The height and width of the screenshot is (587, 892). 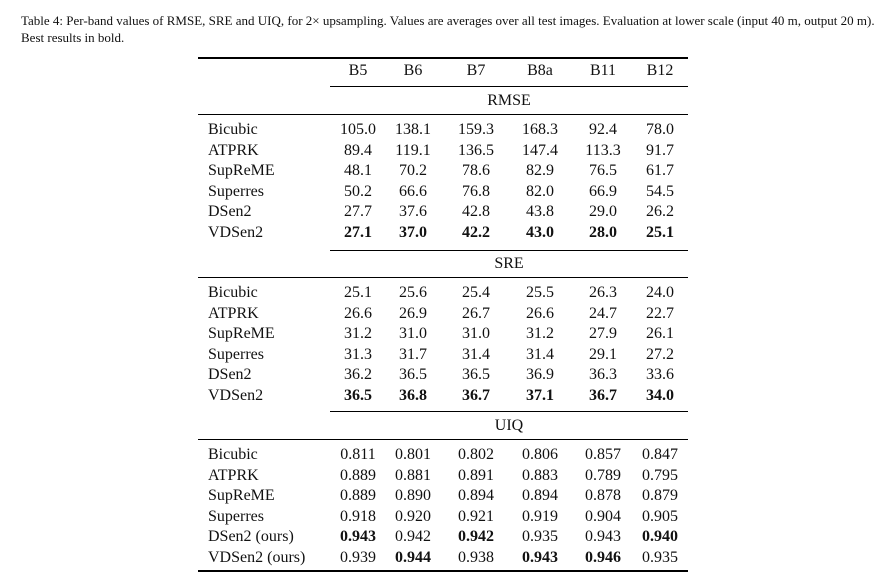 What do you see at coordinates (660, 475) in the screenshot?
I see `table-cell: 0.795` at bounding box center [660, 475].